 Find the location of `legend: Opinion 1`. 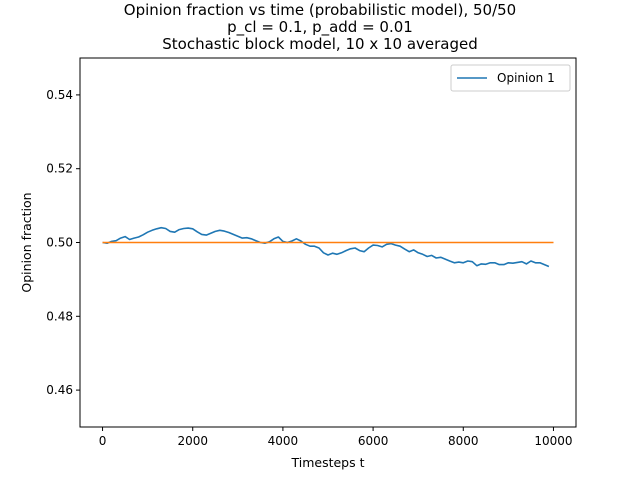

legend: Opinion 1 is located at coordinates (510, 78).